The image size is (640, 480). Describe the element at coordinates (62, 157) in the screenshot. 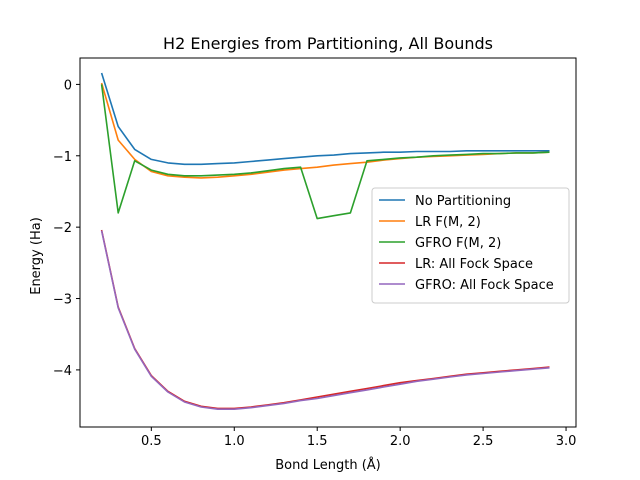

I see `y-tick-label: −1` at that location.